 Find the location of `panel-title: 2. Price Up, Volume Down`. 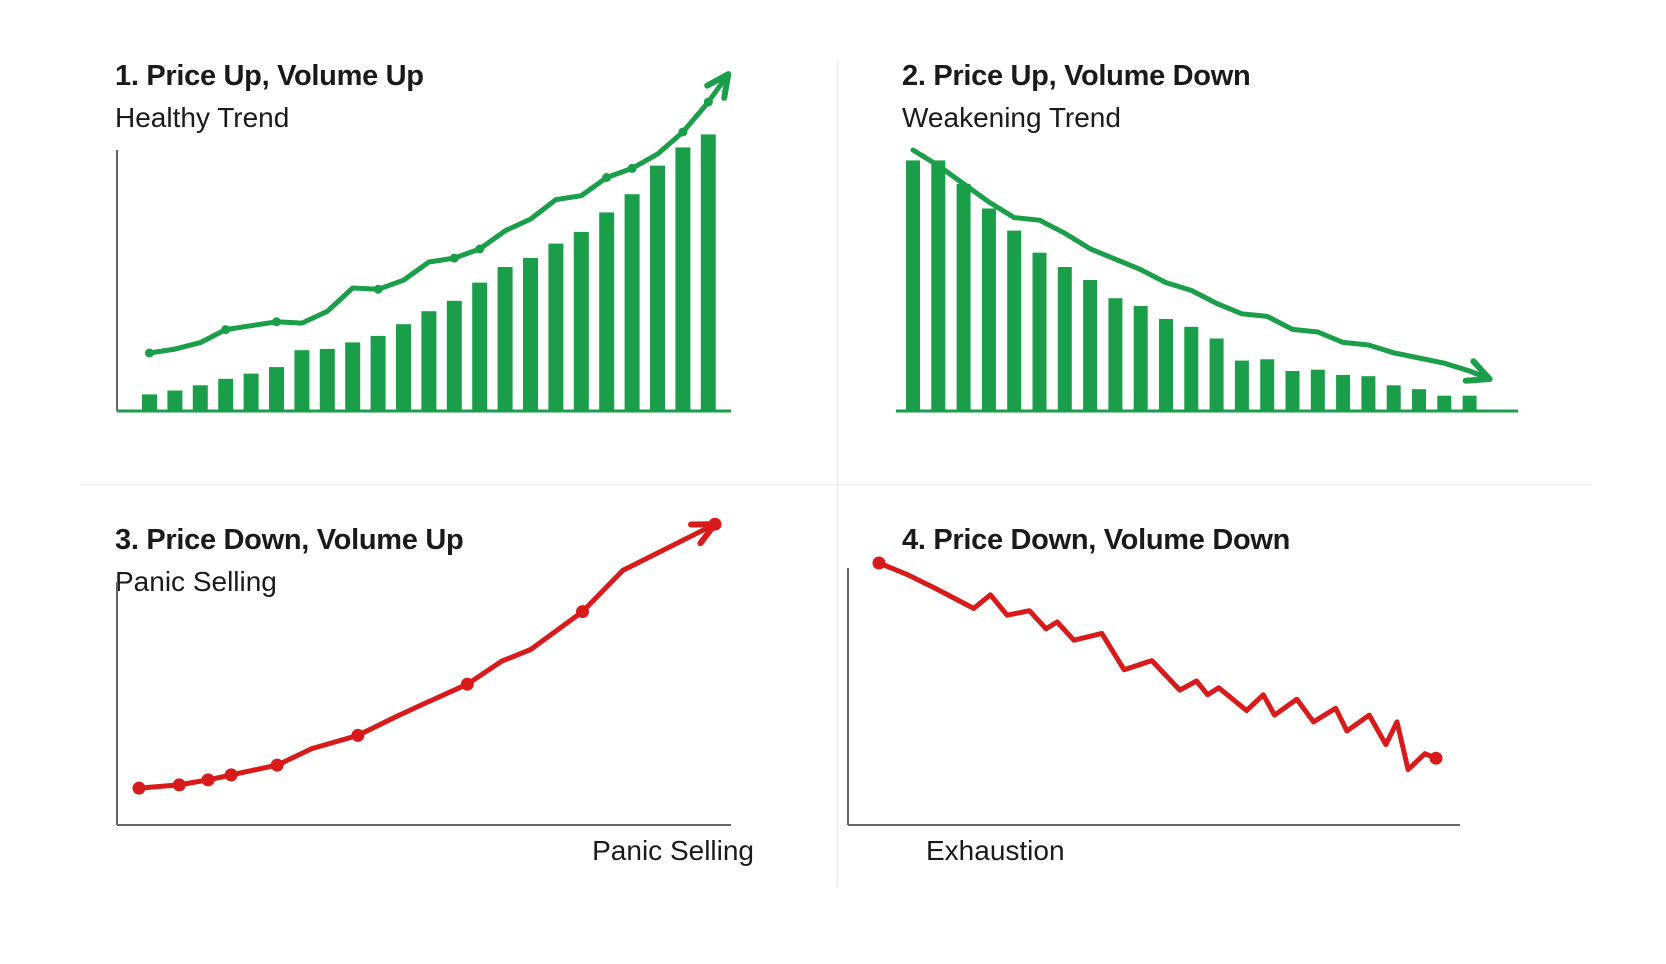

panel-title: 2. Price Up, Volume Down is located at coordinates (1076, 76).